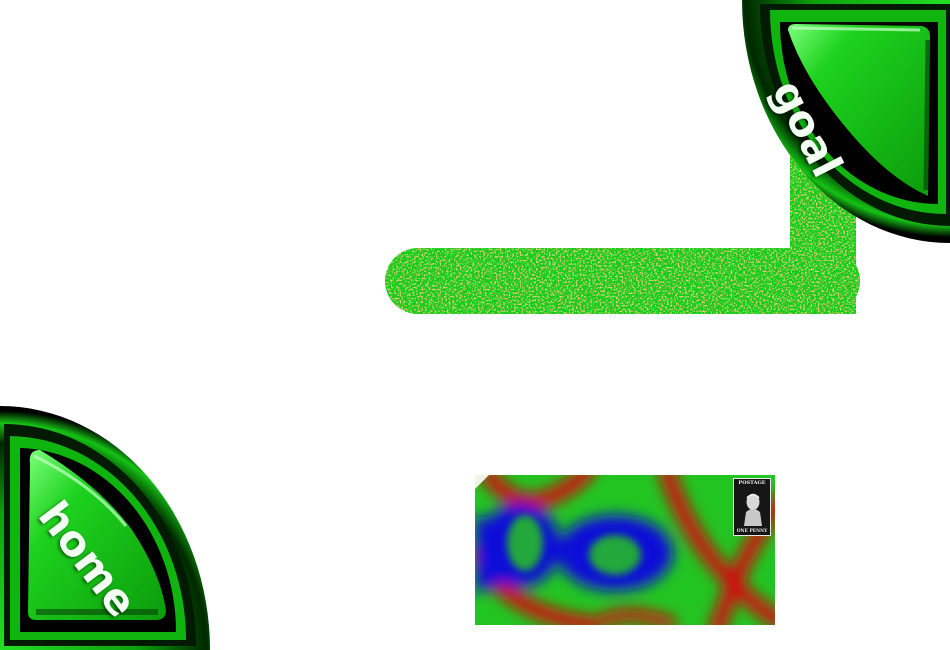 Image resolution: width=950 pixels, height=650 pixels. Describe the element at coordinates (625, 550) in the screenshot. I see `pattern-tile` at that location.